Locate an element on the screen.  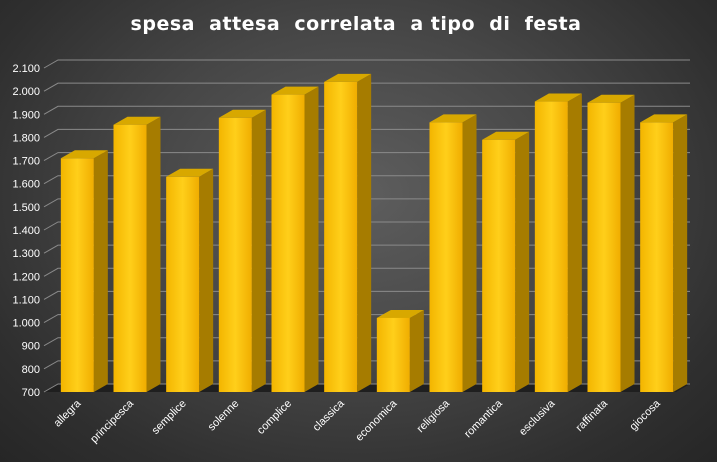
y-tick-label: 800 is located at coordinates (31, 370).